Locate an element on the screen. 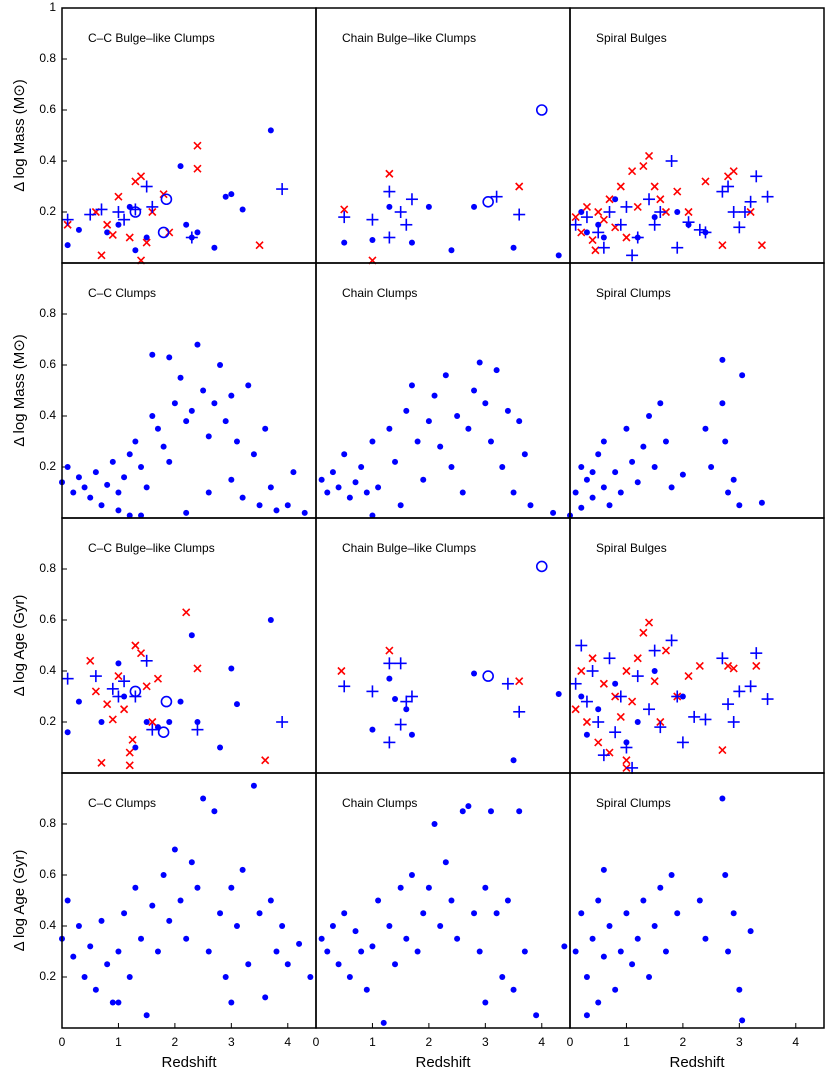 The width and height of the screenshot is (830, 1078). x-tick-label: 3 is located at coordinates (485, 1042).